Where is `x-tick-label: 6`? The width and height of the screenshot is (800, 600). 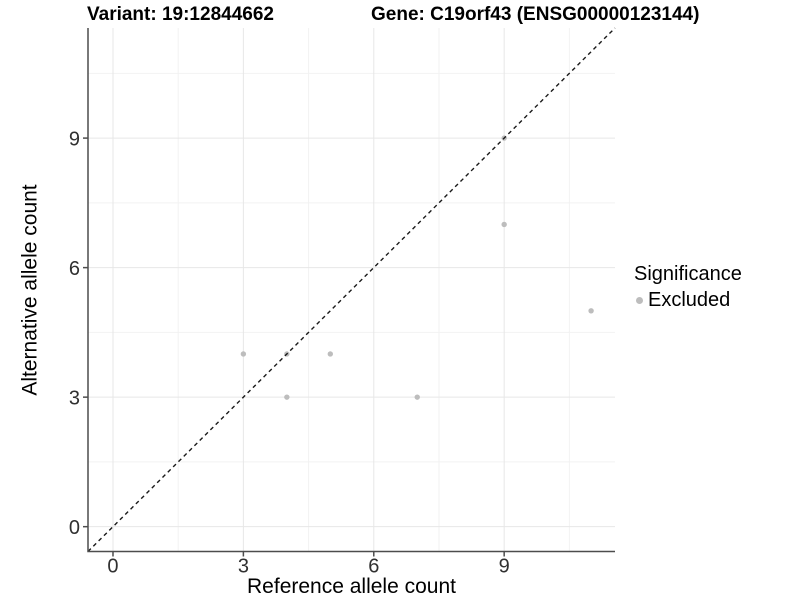 x-tick-label: 6 is located at coordinates (373, 567).